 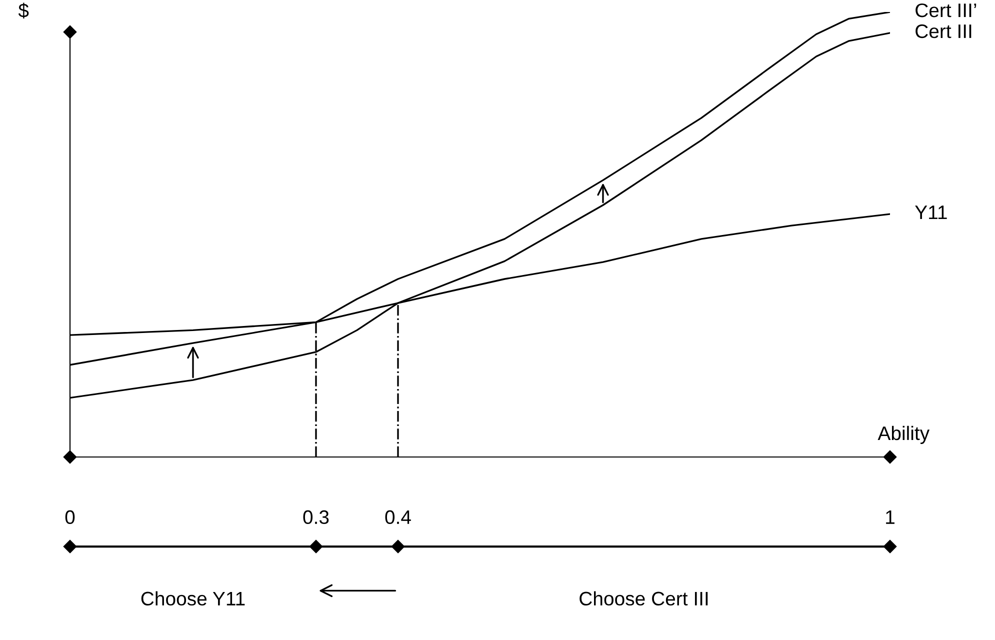 I want to click on y-axis-title: $, so click(x=23, y=10).